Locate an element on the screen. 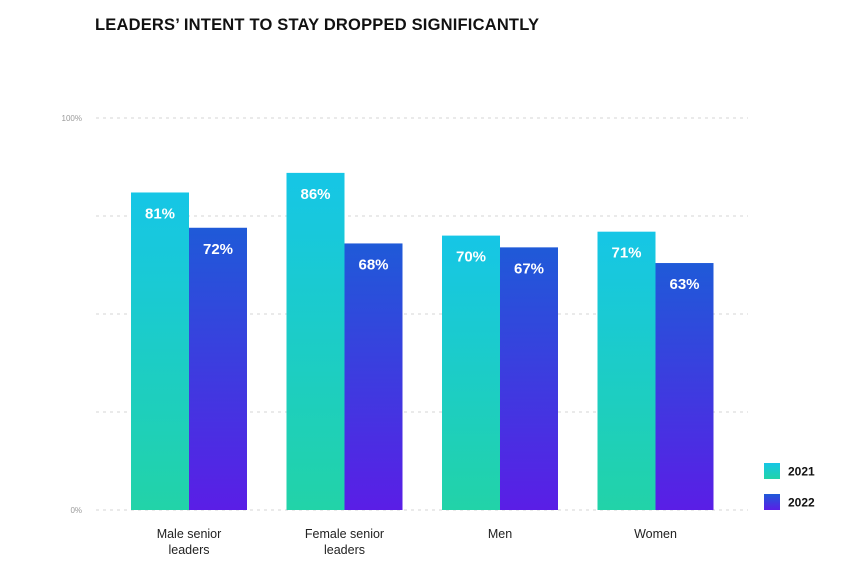 This screenshot has height=578, width=848. data-label: 68% is located at coordinates (373, 264).